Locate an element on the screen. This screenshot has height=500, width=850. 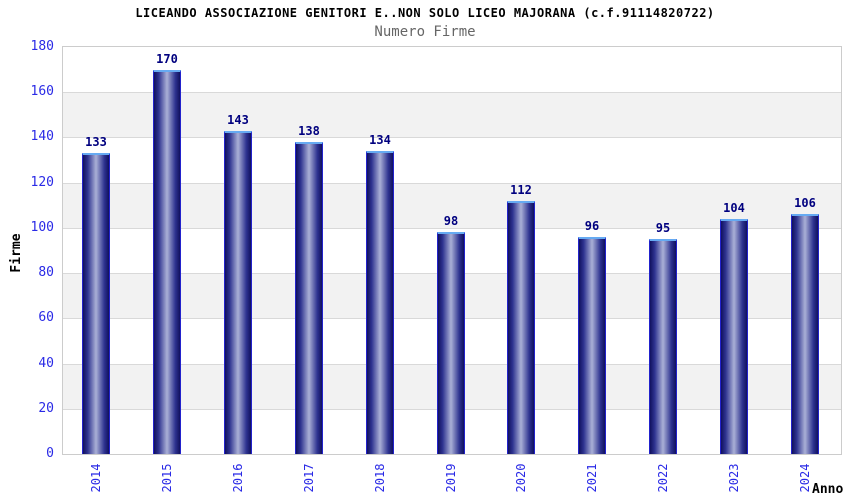
bar-2016 is located at coordinates (238, 292).